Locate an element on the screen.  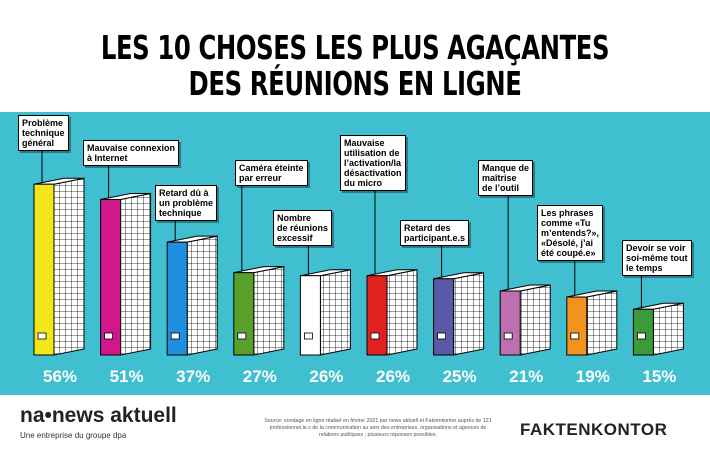
category-label: Mauvaise connexion à Internet is located at coordinates (131, 153).